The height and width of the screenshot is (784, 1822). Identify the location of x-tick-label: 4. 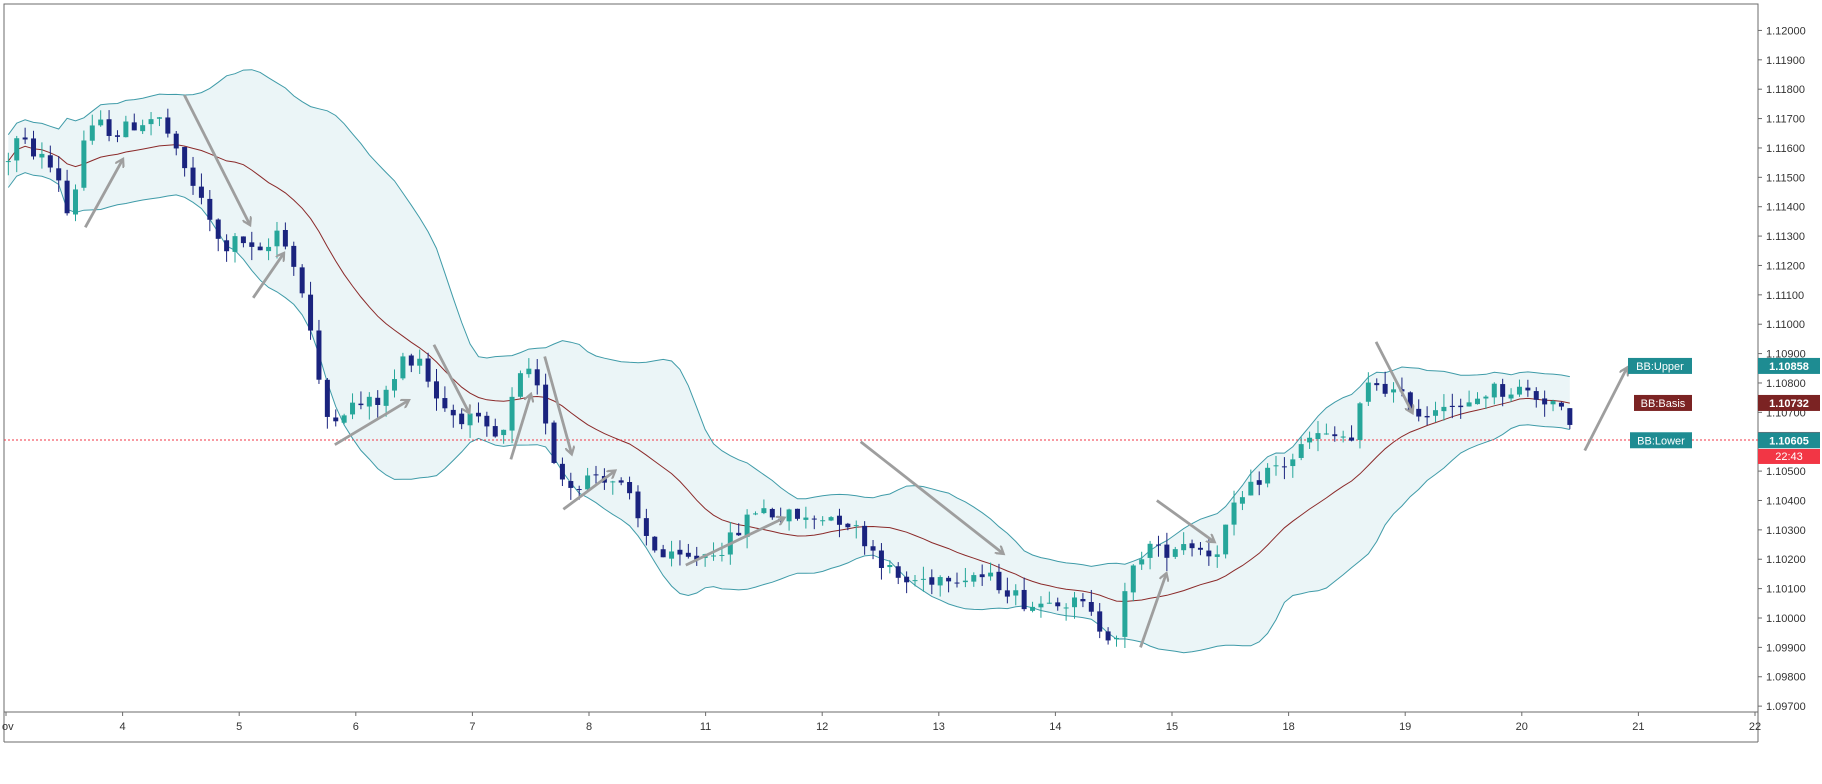
(123, 727).